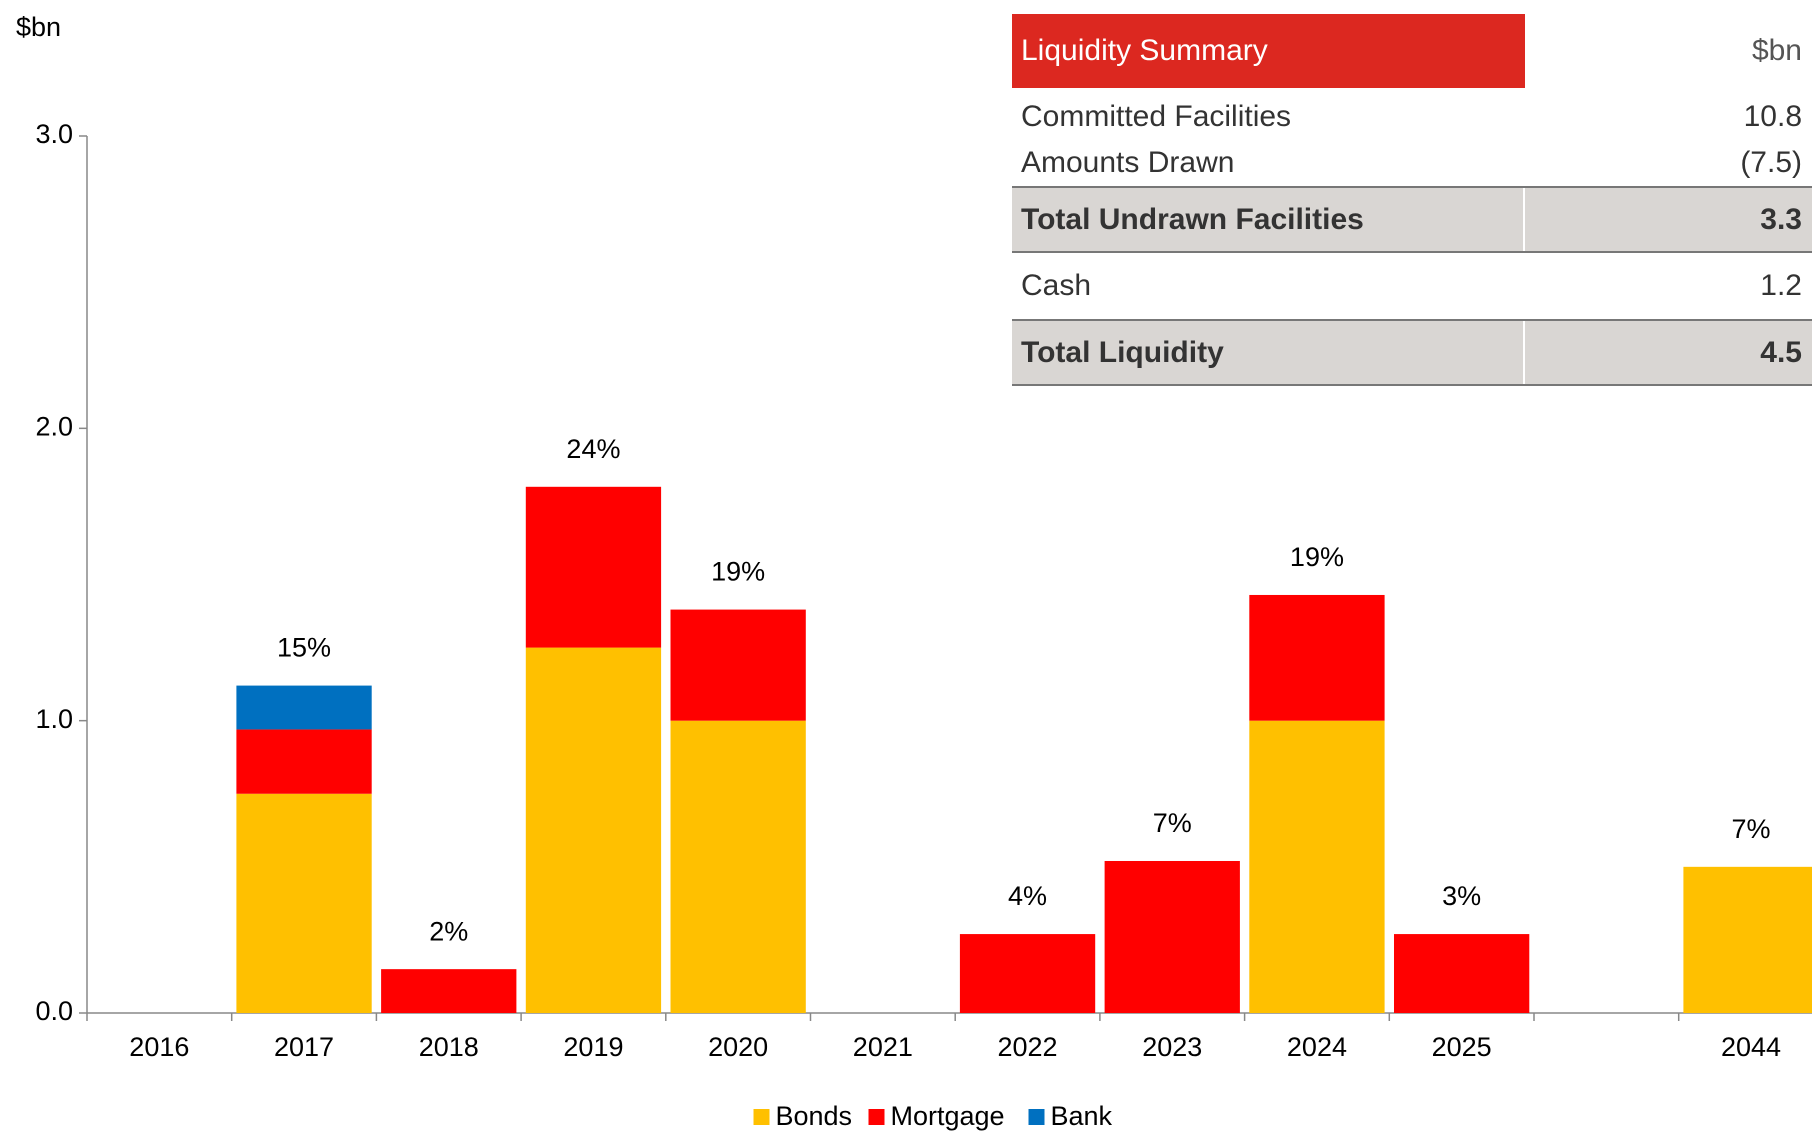 The image size is (1812, 1134). I want to click on x-tick-label: 2025, so click(1462, 1047).